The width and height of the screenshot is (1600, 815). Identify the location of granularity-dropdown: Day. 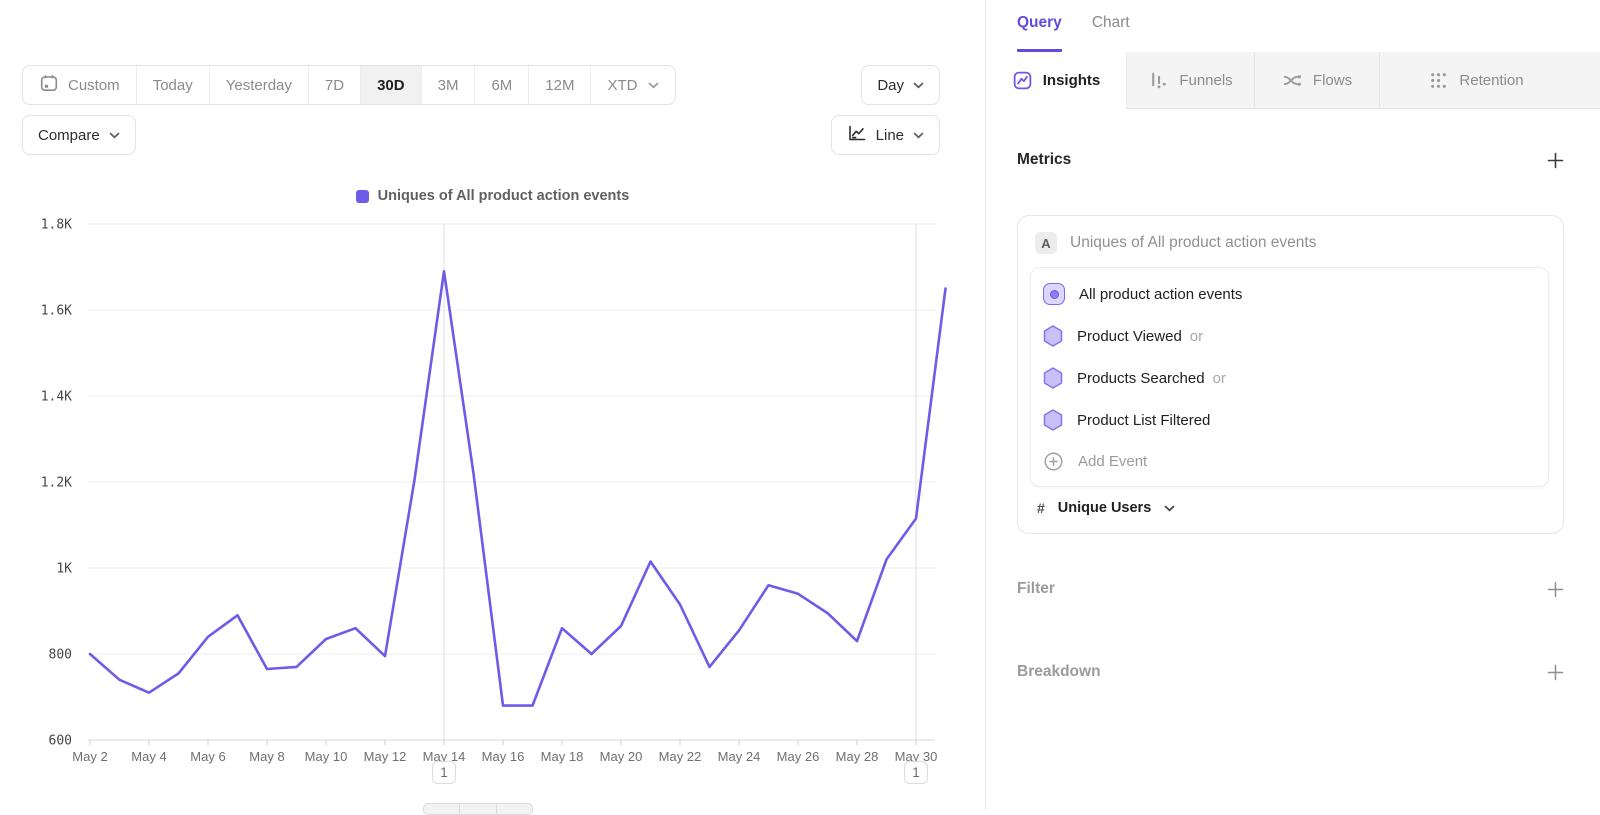
(900, 85).